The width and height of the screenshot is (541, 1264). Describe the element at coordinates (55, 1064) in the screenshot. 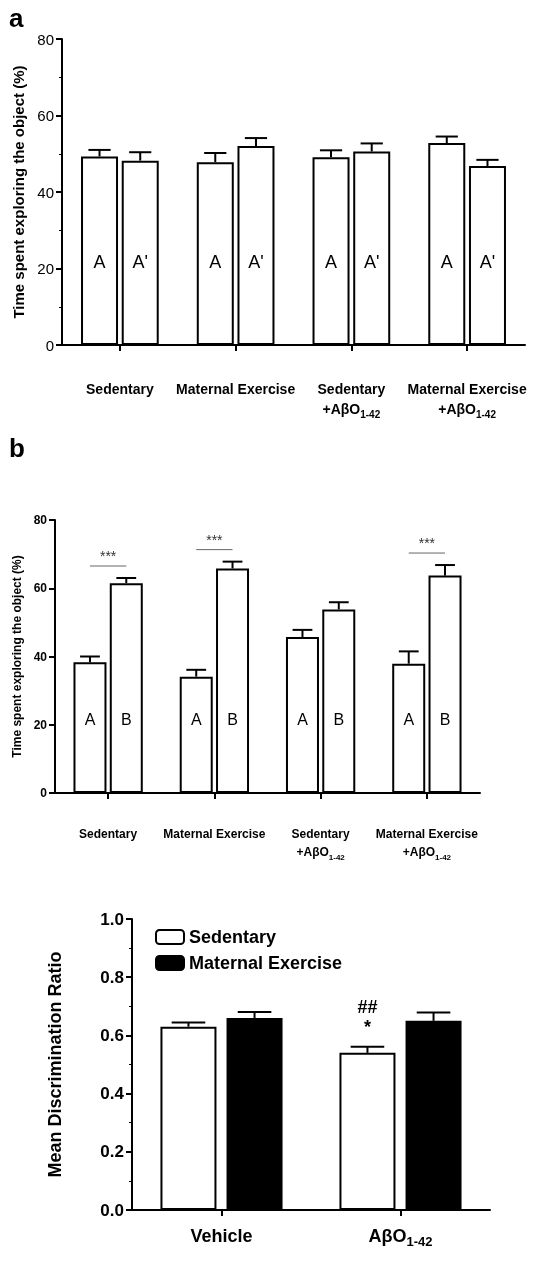

I see `y-axis-title: Mean Discrimination Ratio` at that location.